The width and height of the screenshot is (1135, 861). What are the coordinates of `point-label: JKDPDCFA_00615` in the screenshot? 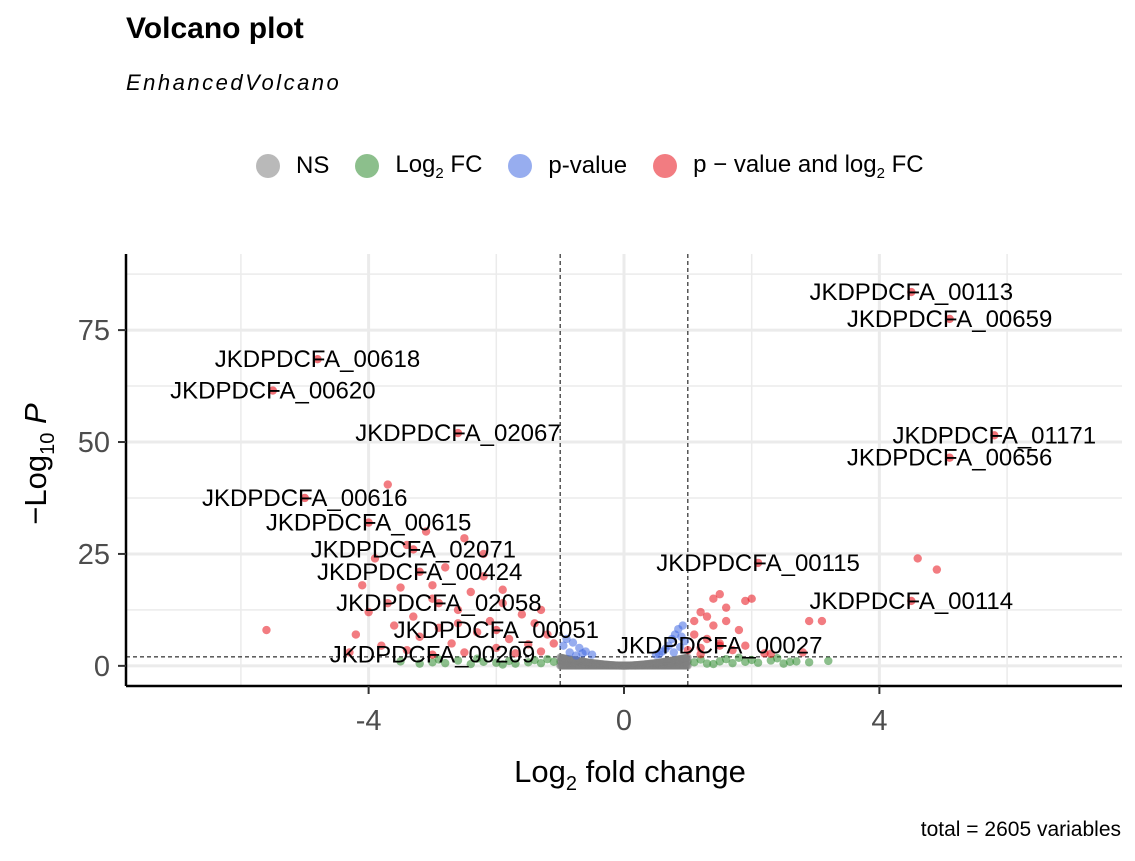 It's located at (368, 523).